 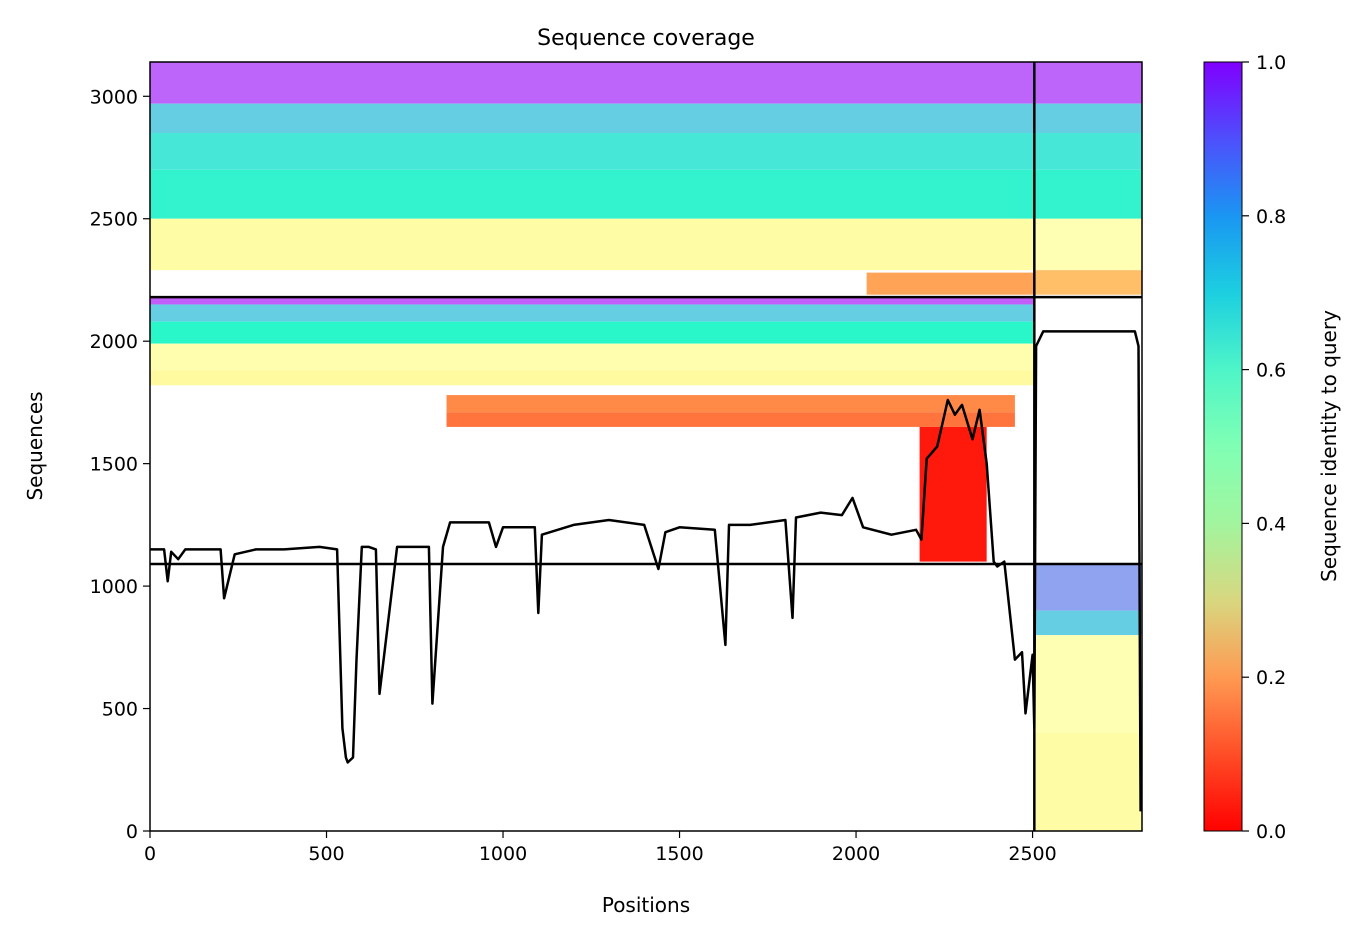 I want to click on x-tick-label: 1500, so click(x=679, y=854).